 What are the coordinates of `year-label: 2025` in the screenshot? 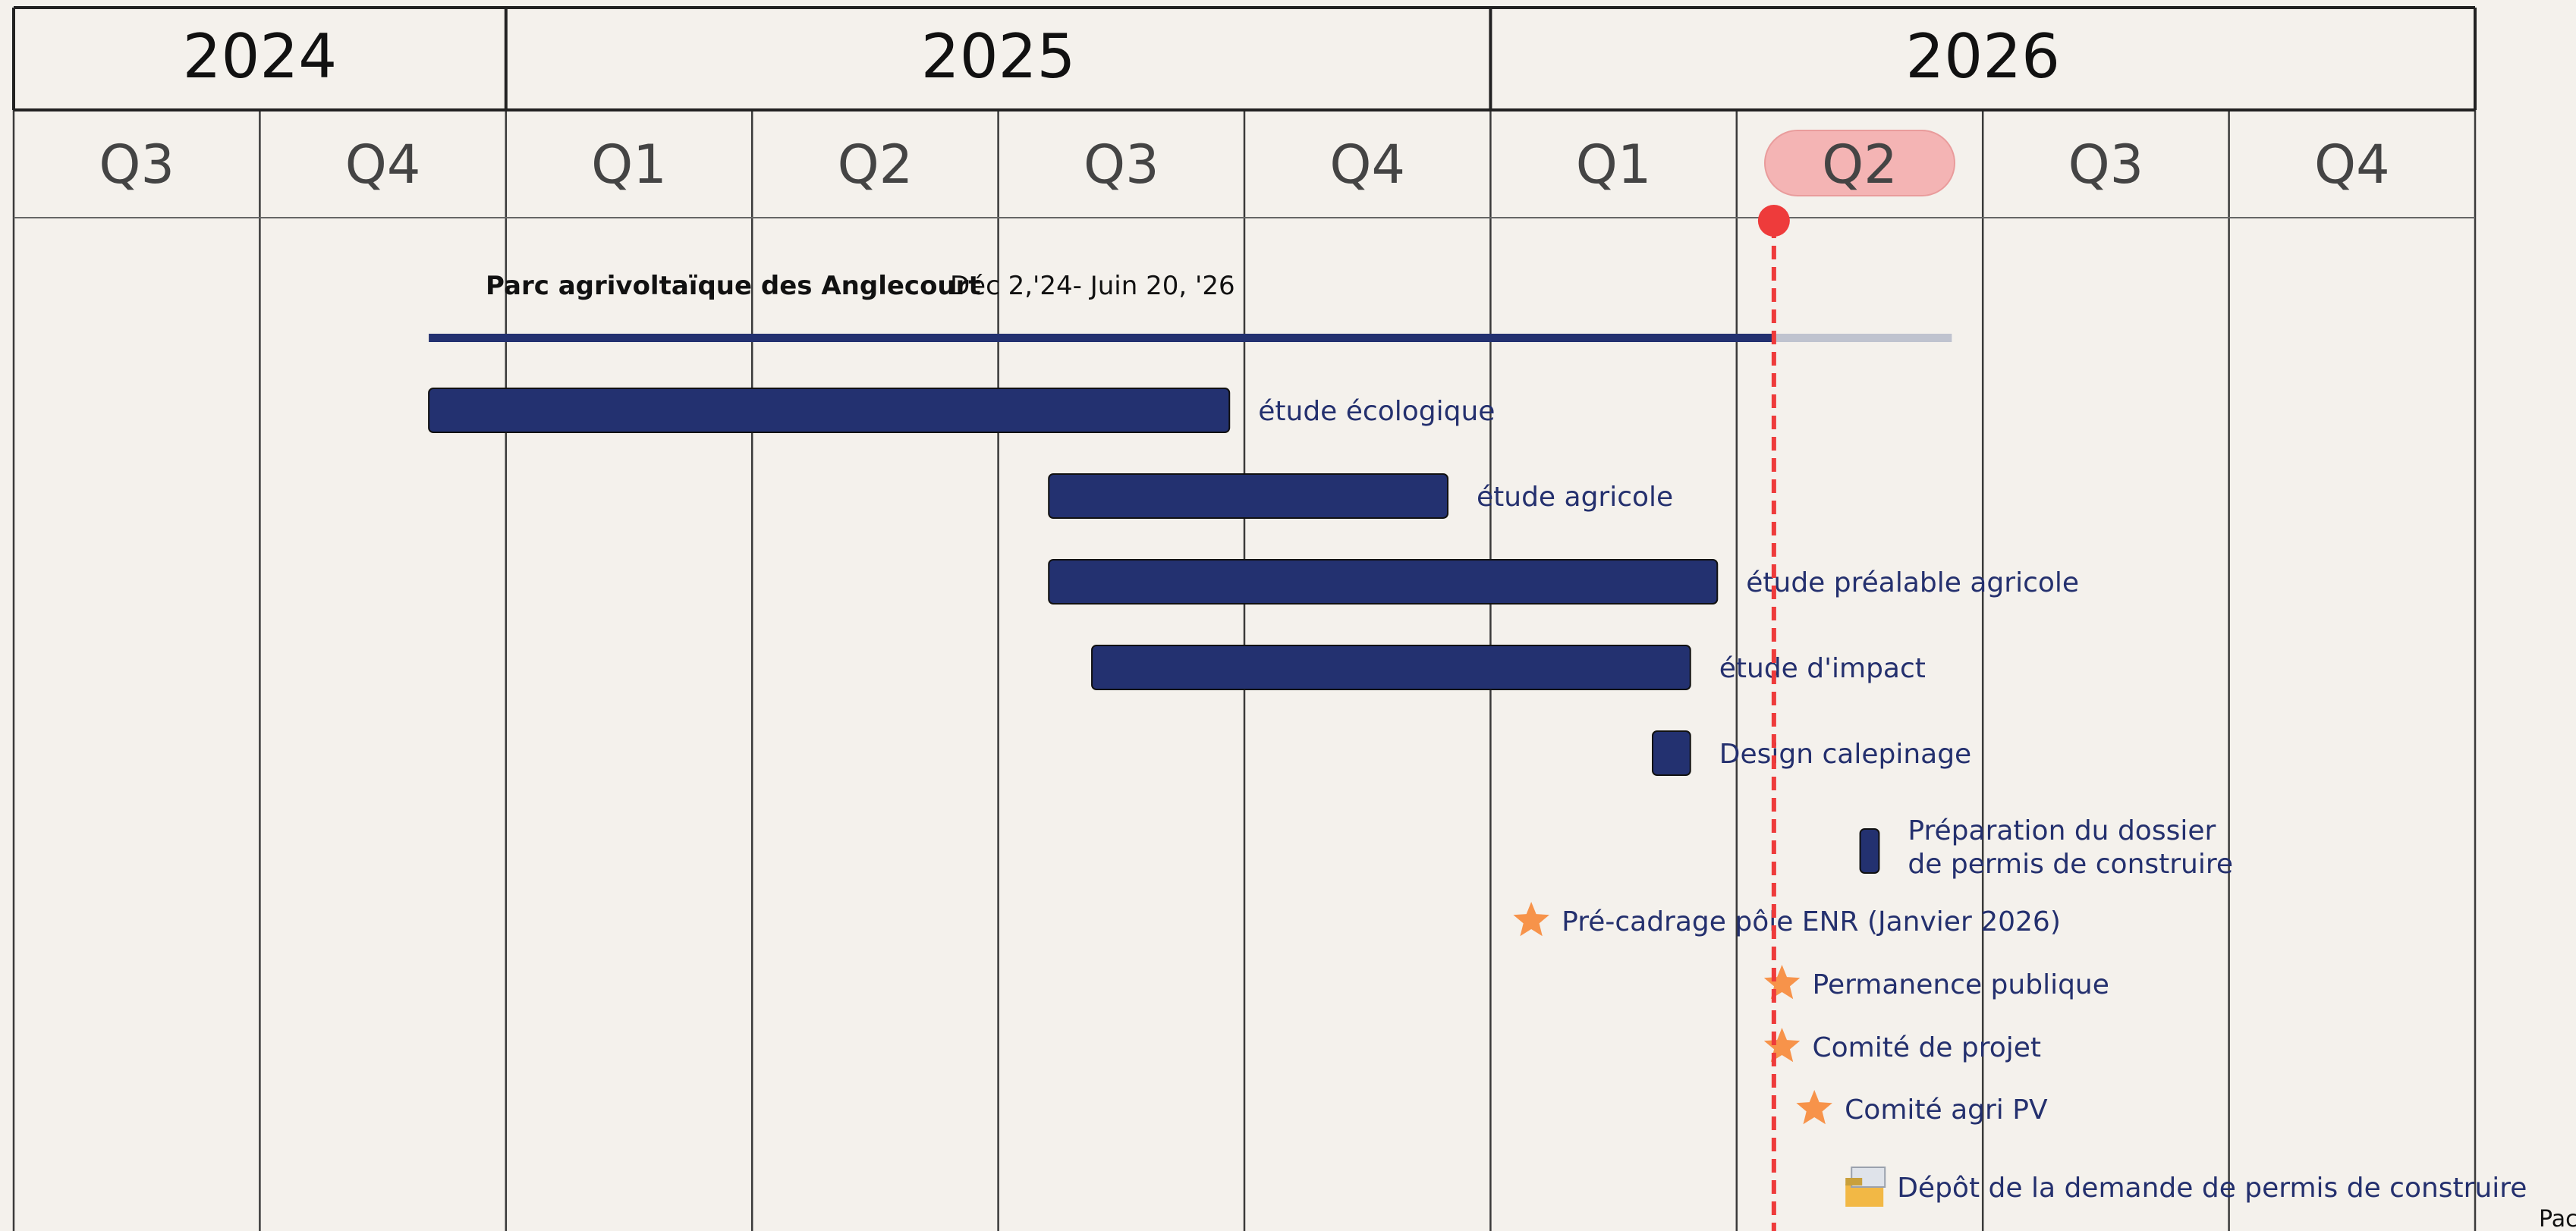 It's located at (998, 57).